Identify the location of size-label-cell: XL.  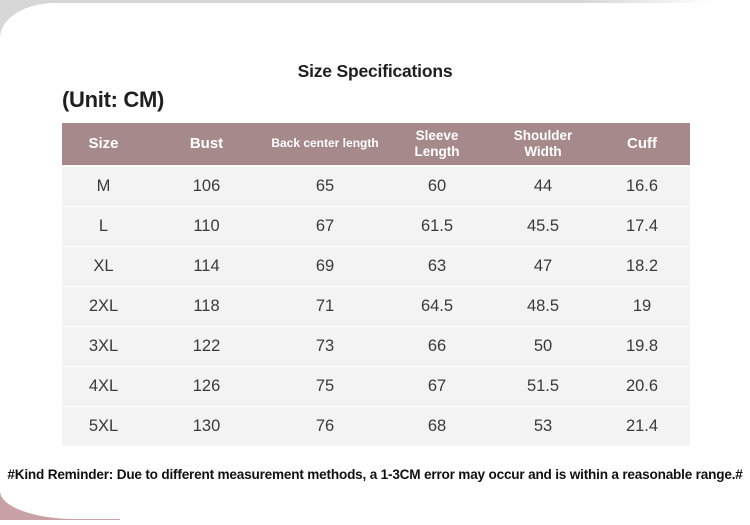
(103, 267).